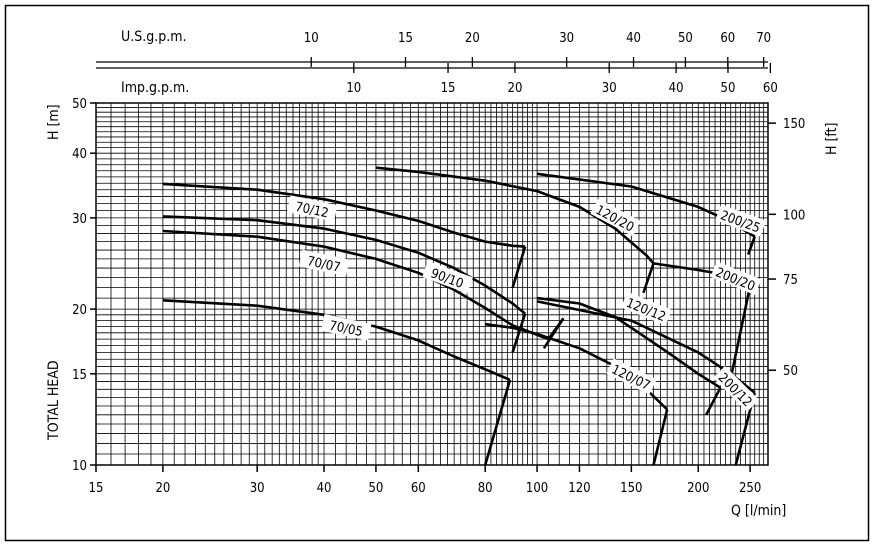 The image size is (874, 546). Describe the element at coordinates (472, 38) in the screenshot. I see `us-gpm-tick-label: 20` at that location.